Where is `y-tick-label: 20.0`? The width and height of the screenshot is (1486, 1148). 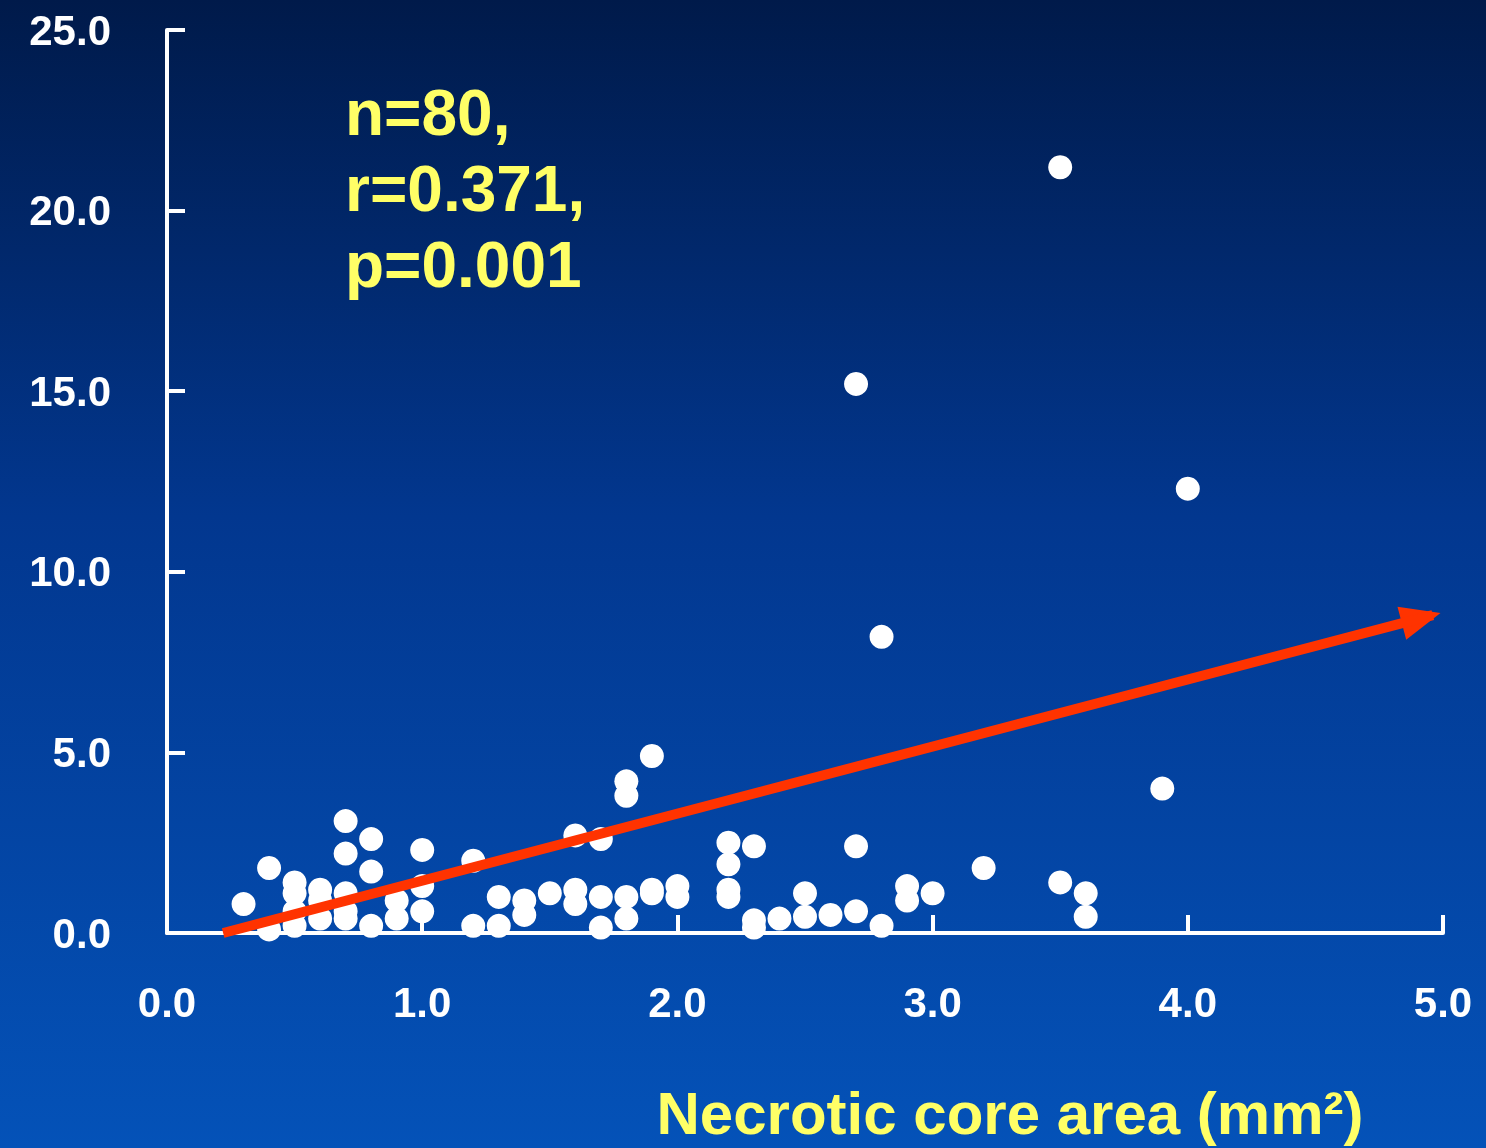
y-tick-label: 20.0 is located at coordinates (70, 211).